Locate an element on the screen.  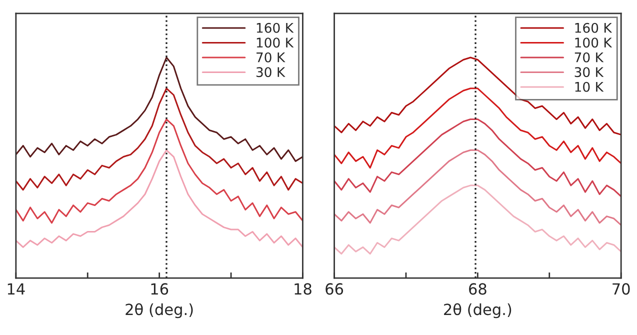
legend-label: 10 K is located at coordinates (589, 87).